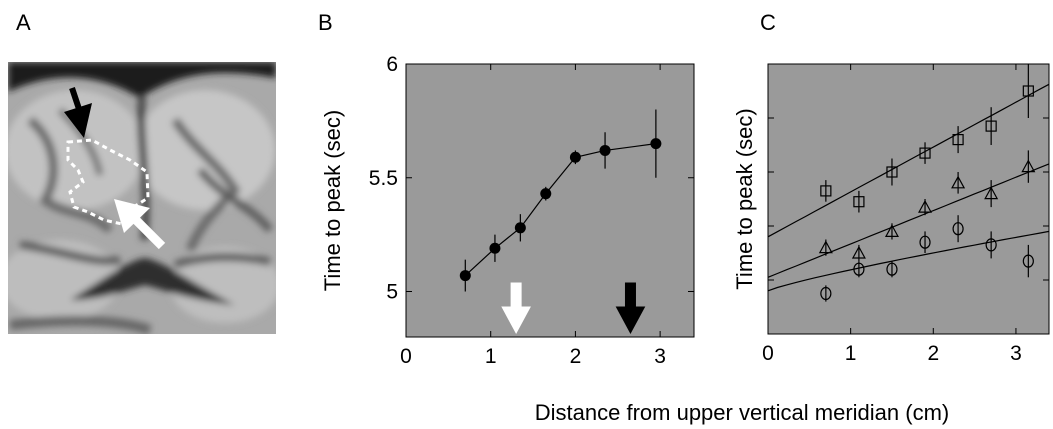 Image resolution: width=1053 pixels, height=429 pixels. I want to click on panel-letter-b: B, so click(325, 22).